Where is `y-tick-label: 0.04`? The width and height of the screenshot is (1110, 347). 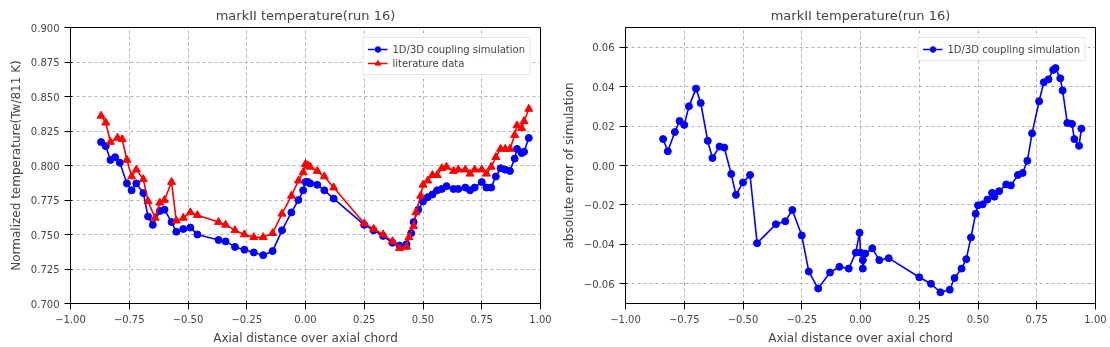
y-tick-label: 0.04 is located at coordinates (603, 87).